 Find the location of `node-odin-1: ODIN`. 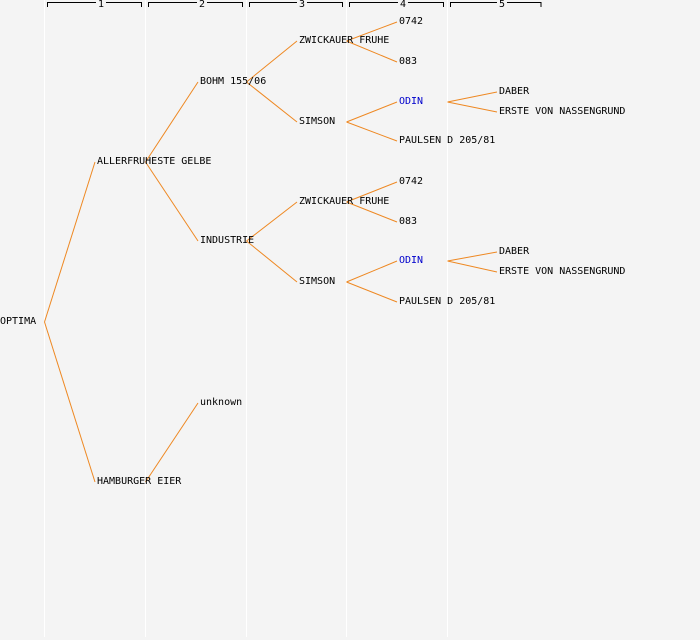

node-odin-1: ODIN is located at coordinates (411, 101).